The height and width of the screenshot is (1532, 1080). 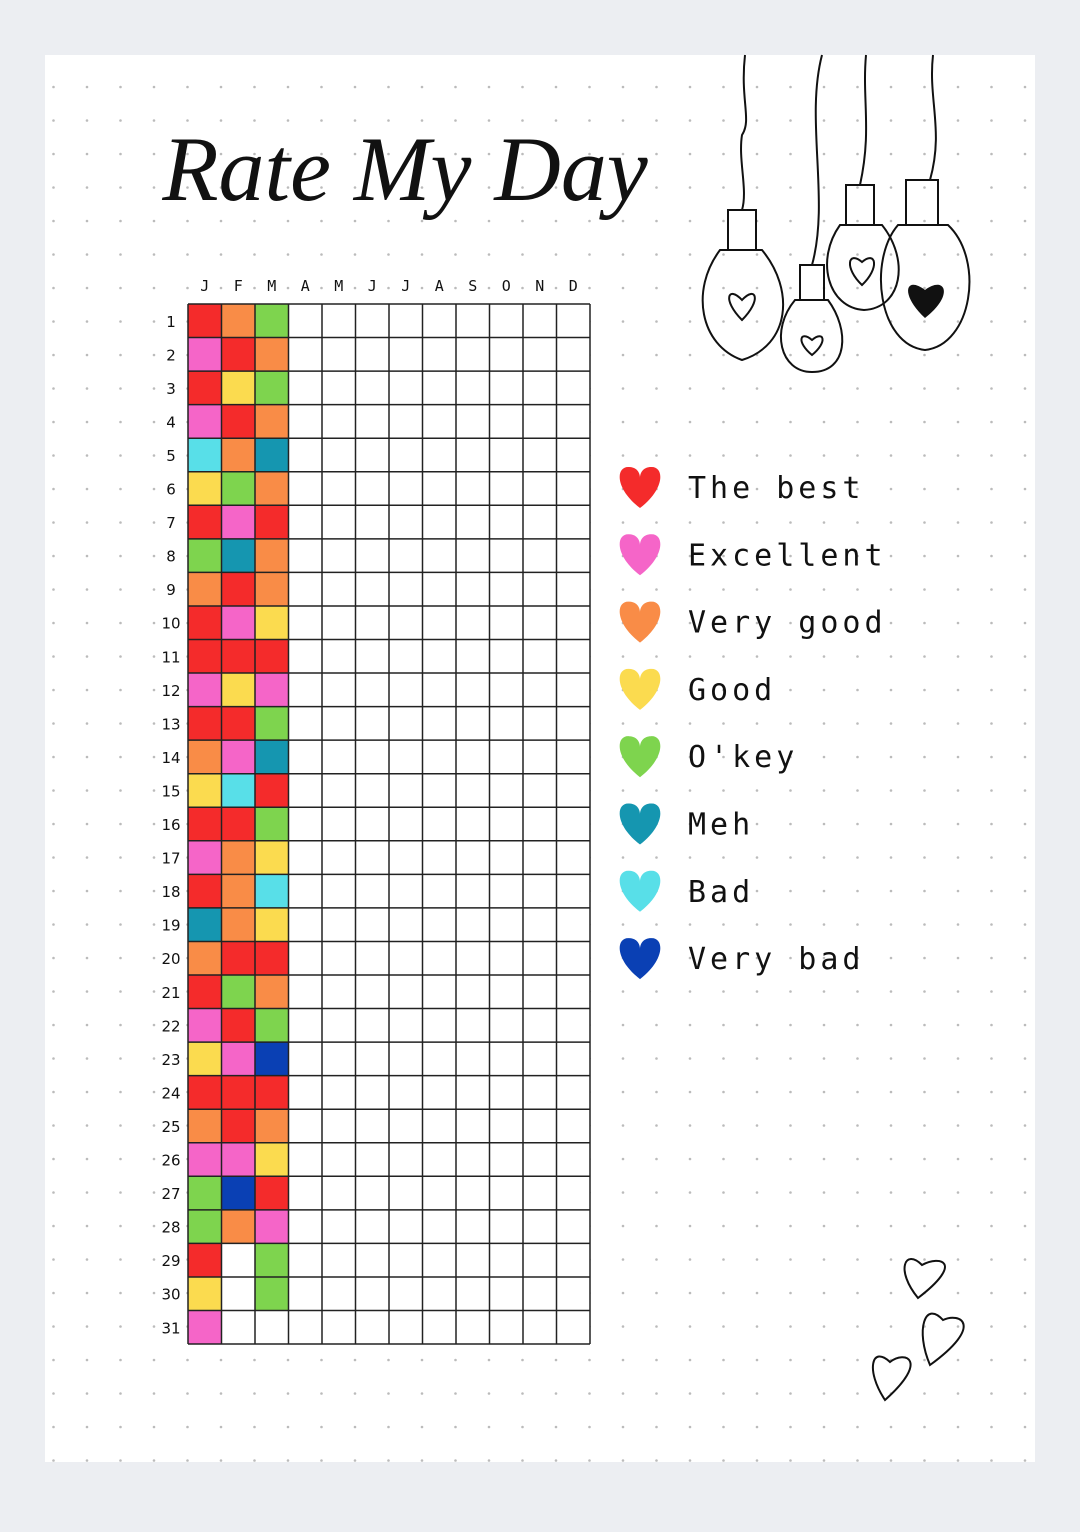 I want to click on day-label: 30, so click(x=170, y=1295).